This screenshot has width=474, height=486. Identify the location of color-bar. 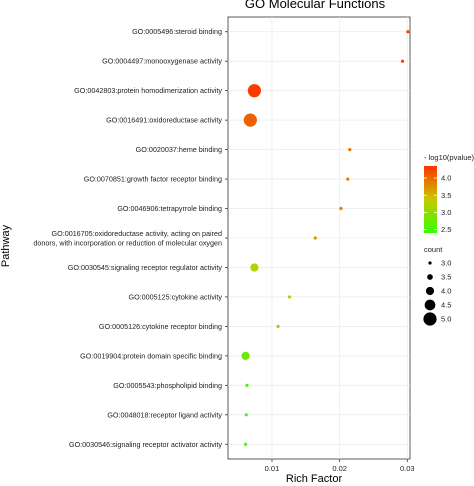
(430, 199).